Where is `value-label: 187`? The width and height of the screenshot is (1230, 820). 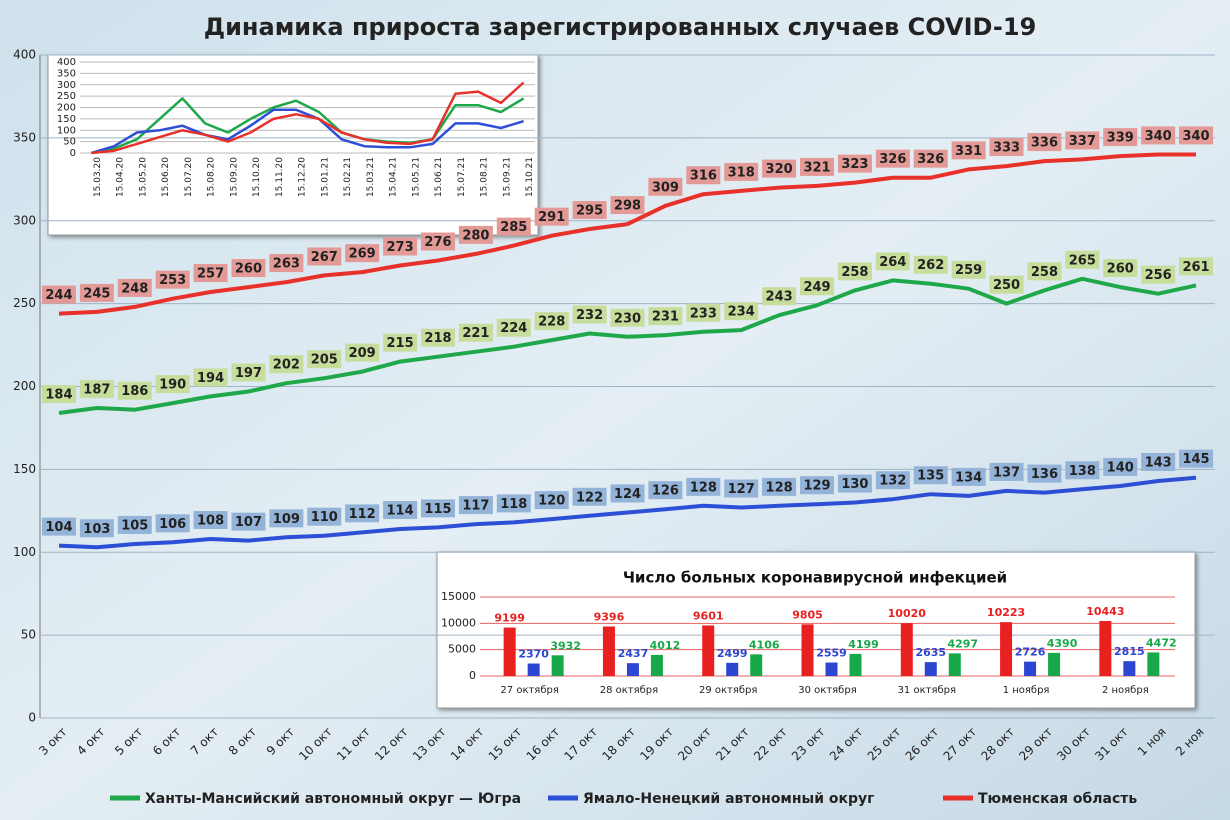
value-label: 187 is located at coordinates (96, 390).